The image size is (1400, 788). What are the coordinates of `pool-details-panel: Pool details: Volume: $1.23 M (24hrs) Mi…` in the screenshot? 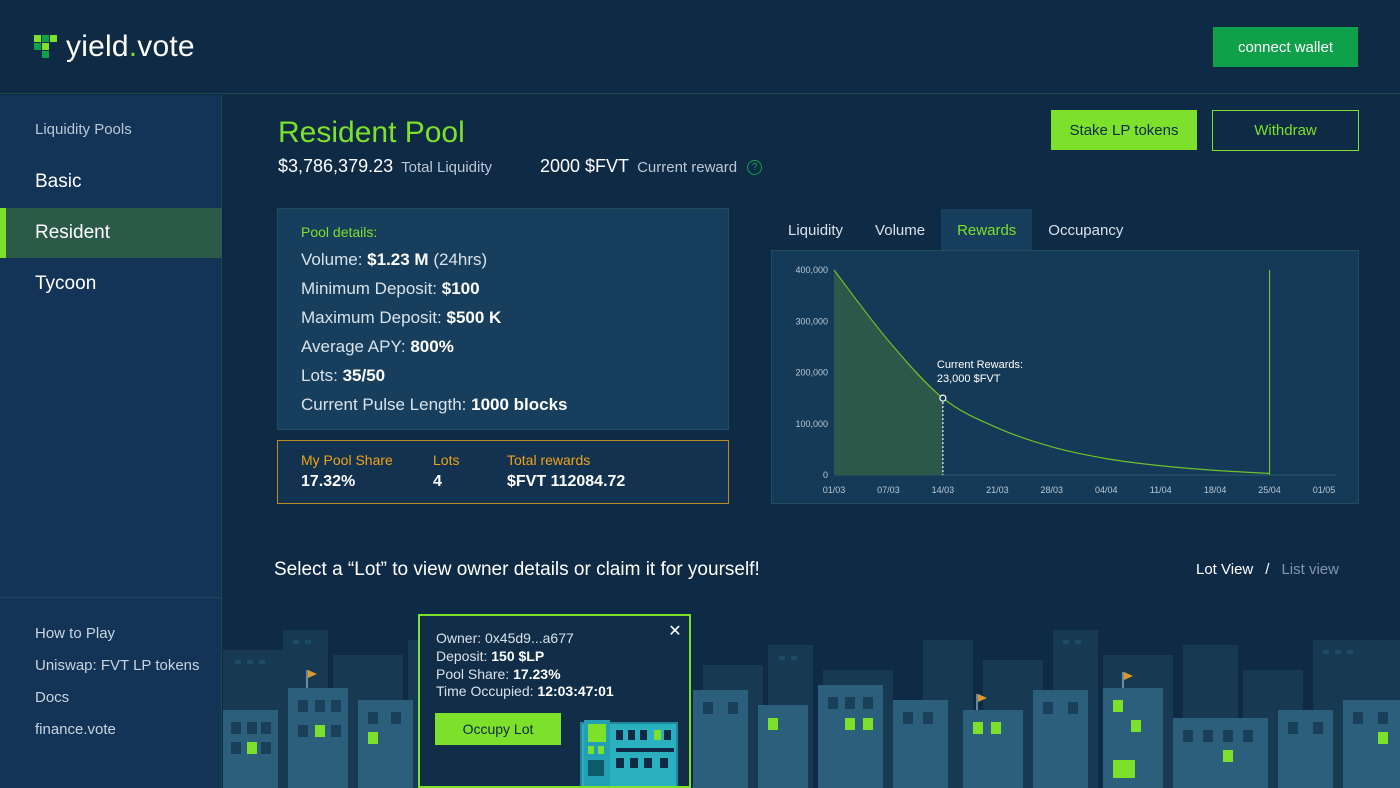 It's located at (503, 319).